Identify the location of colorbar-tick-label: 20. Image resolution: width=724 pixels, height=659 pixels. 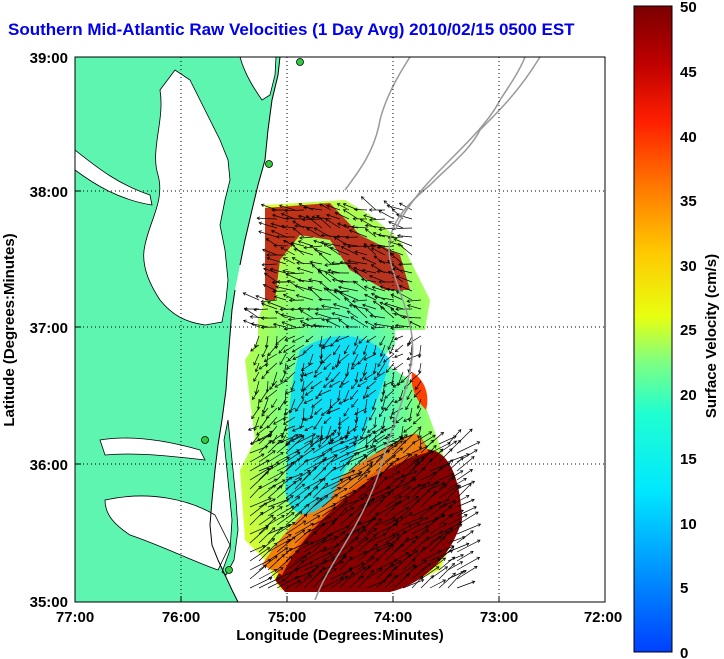
(688, 395).